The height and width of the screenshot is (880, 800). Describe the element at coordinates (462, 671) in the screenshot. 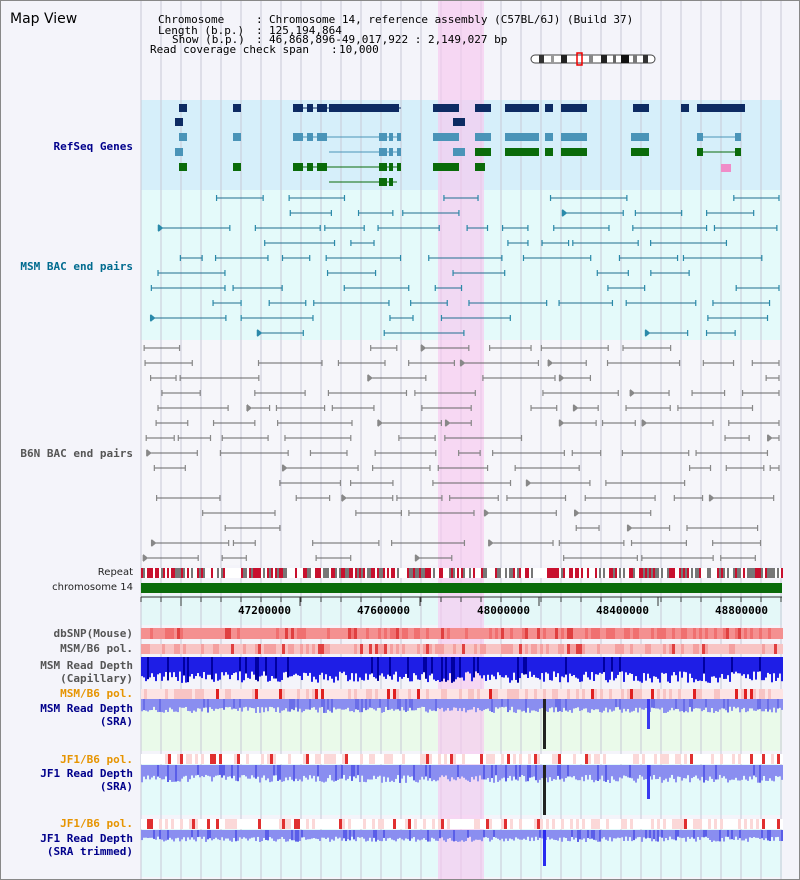

I see `msm-read-depth-capillary-track` at that location.